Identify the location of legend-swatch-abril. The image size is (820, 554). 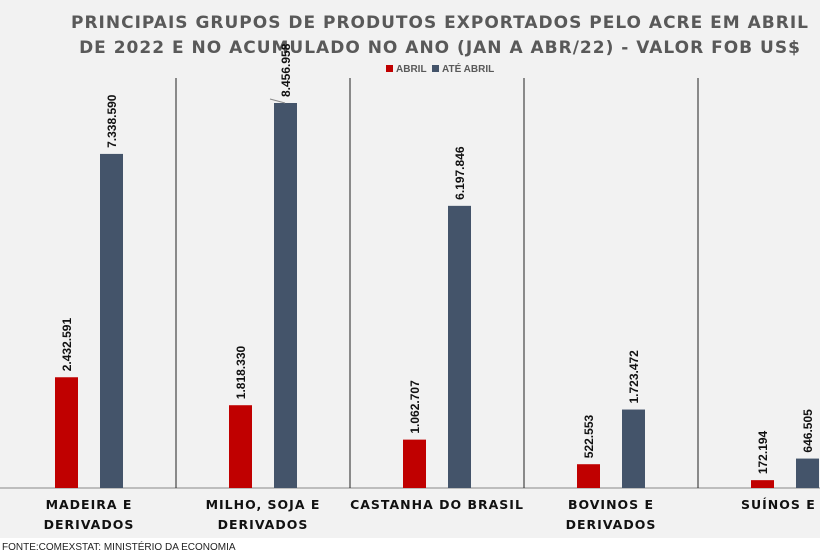
(389, 68).